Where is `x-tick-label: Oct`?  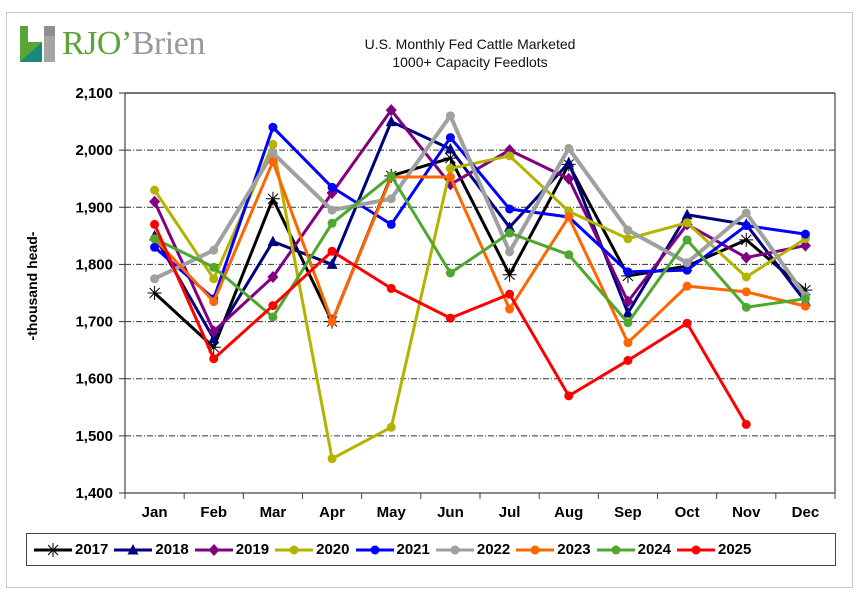 x-tick-label: Oct is located at coordinates (687, 512).